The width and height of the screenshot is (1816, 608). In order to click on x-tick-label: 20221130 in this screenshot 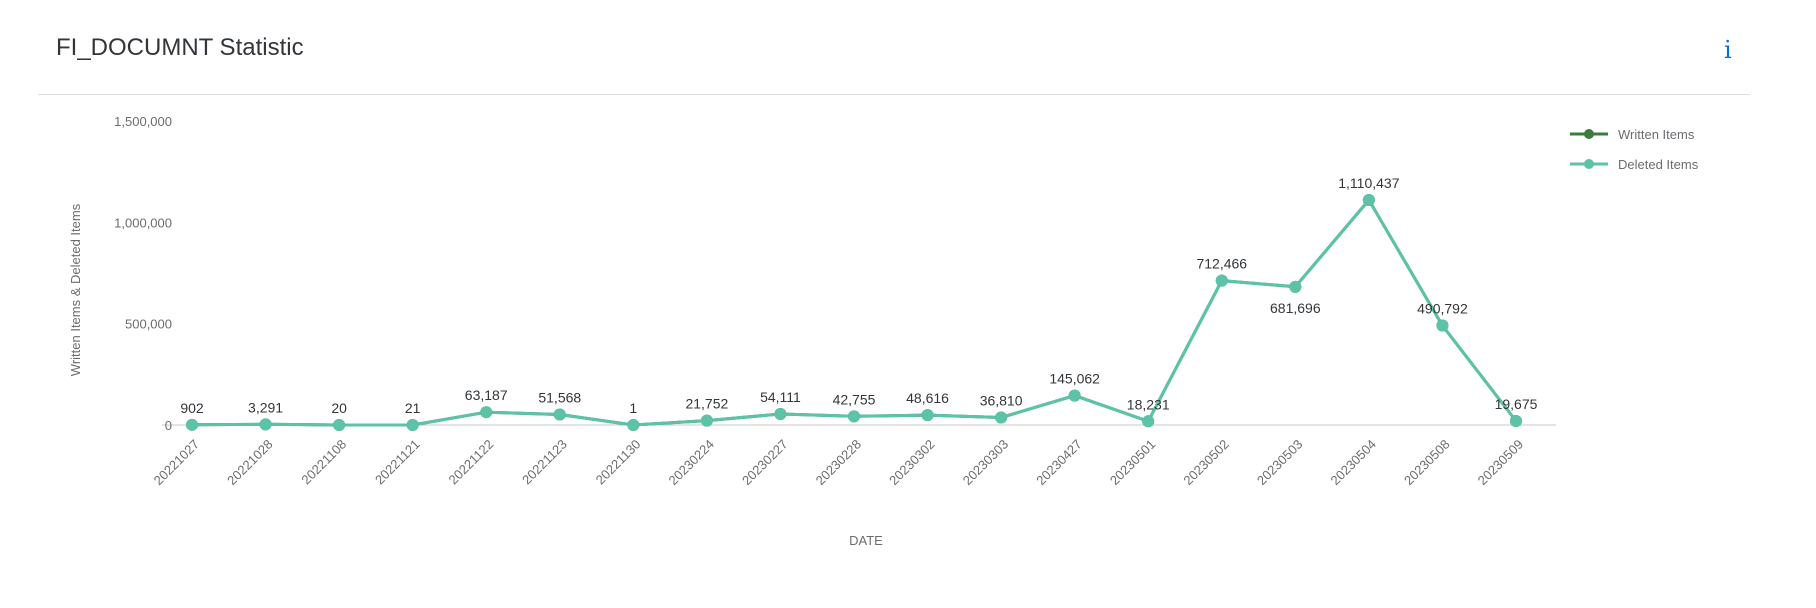, I will do `click(618, 462)`.